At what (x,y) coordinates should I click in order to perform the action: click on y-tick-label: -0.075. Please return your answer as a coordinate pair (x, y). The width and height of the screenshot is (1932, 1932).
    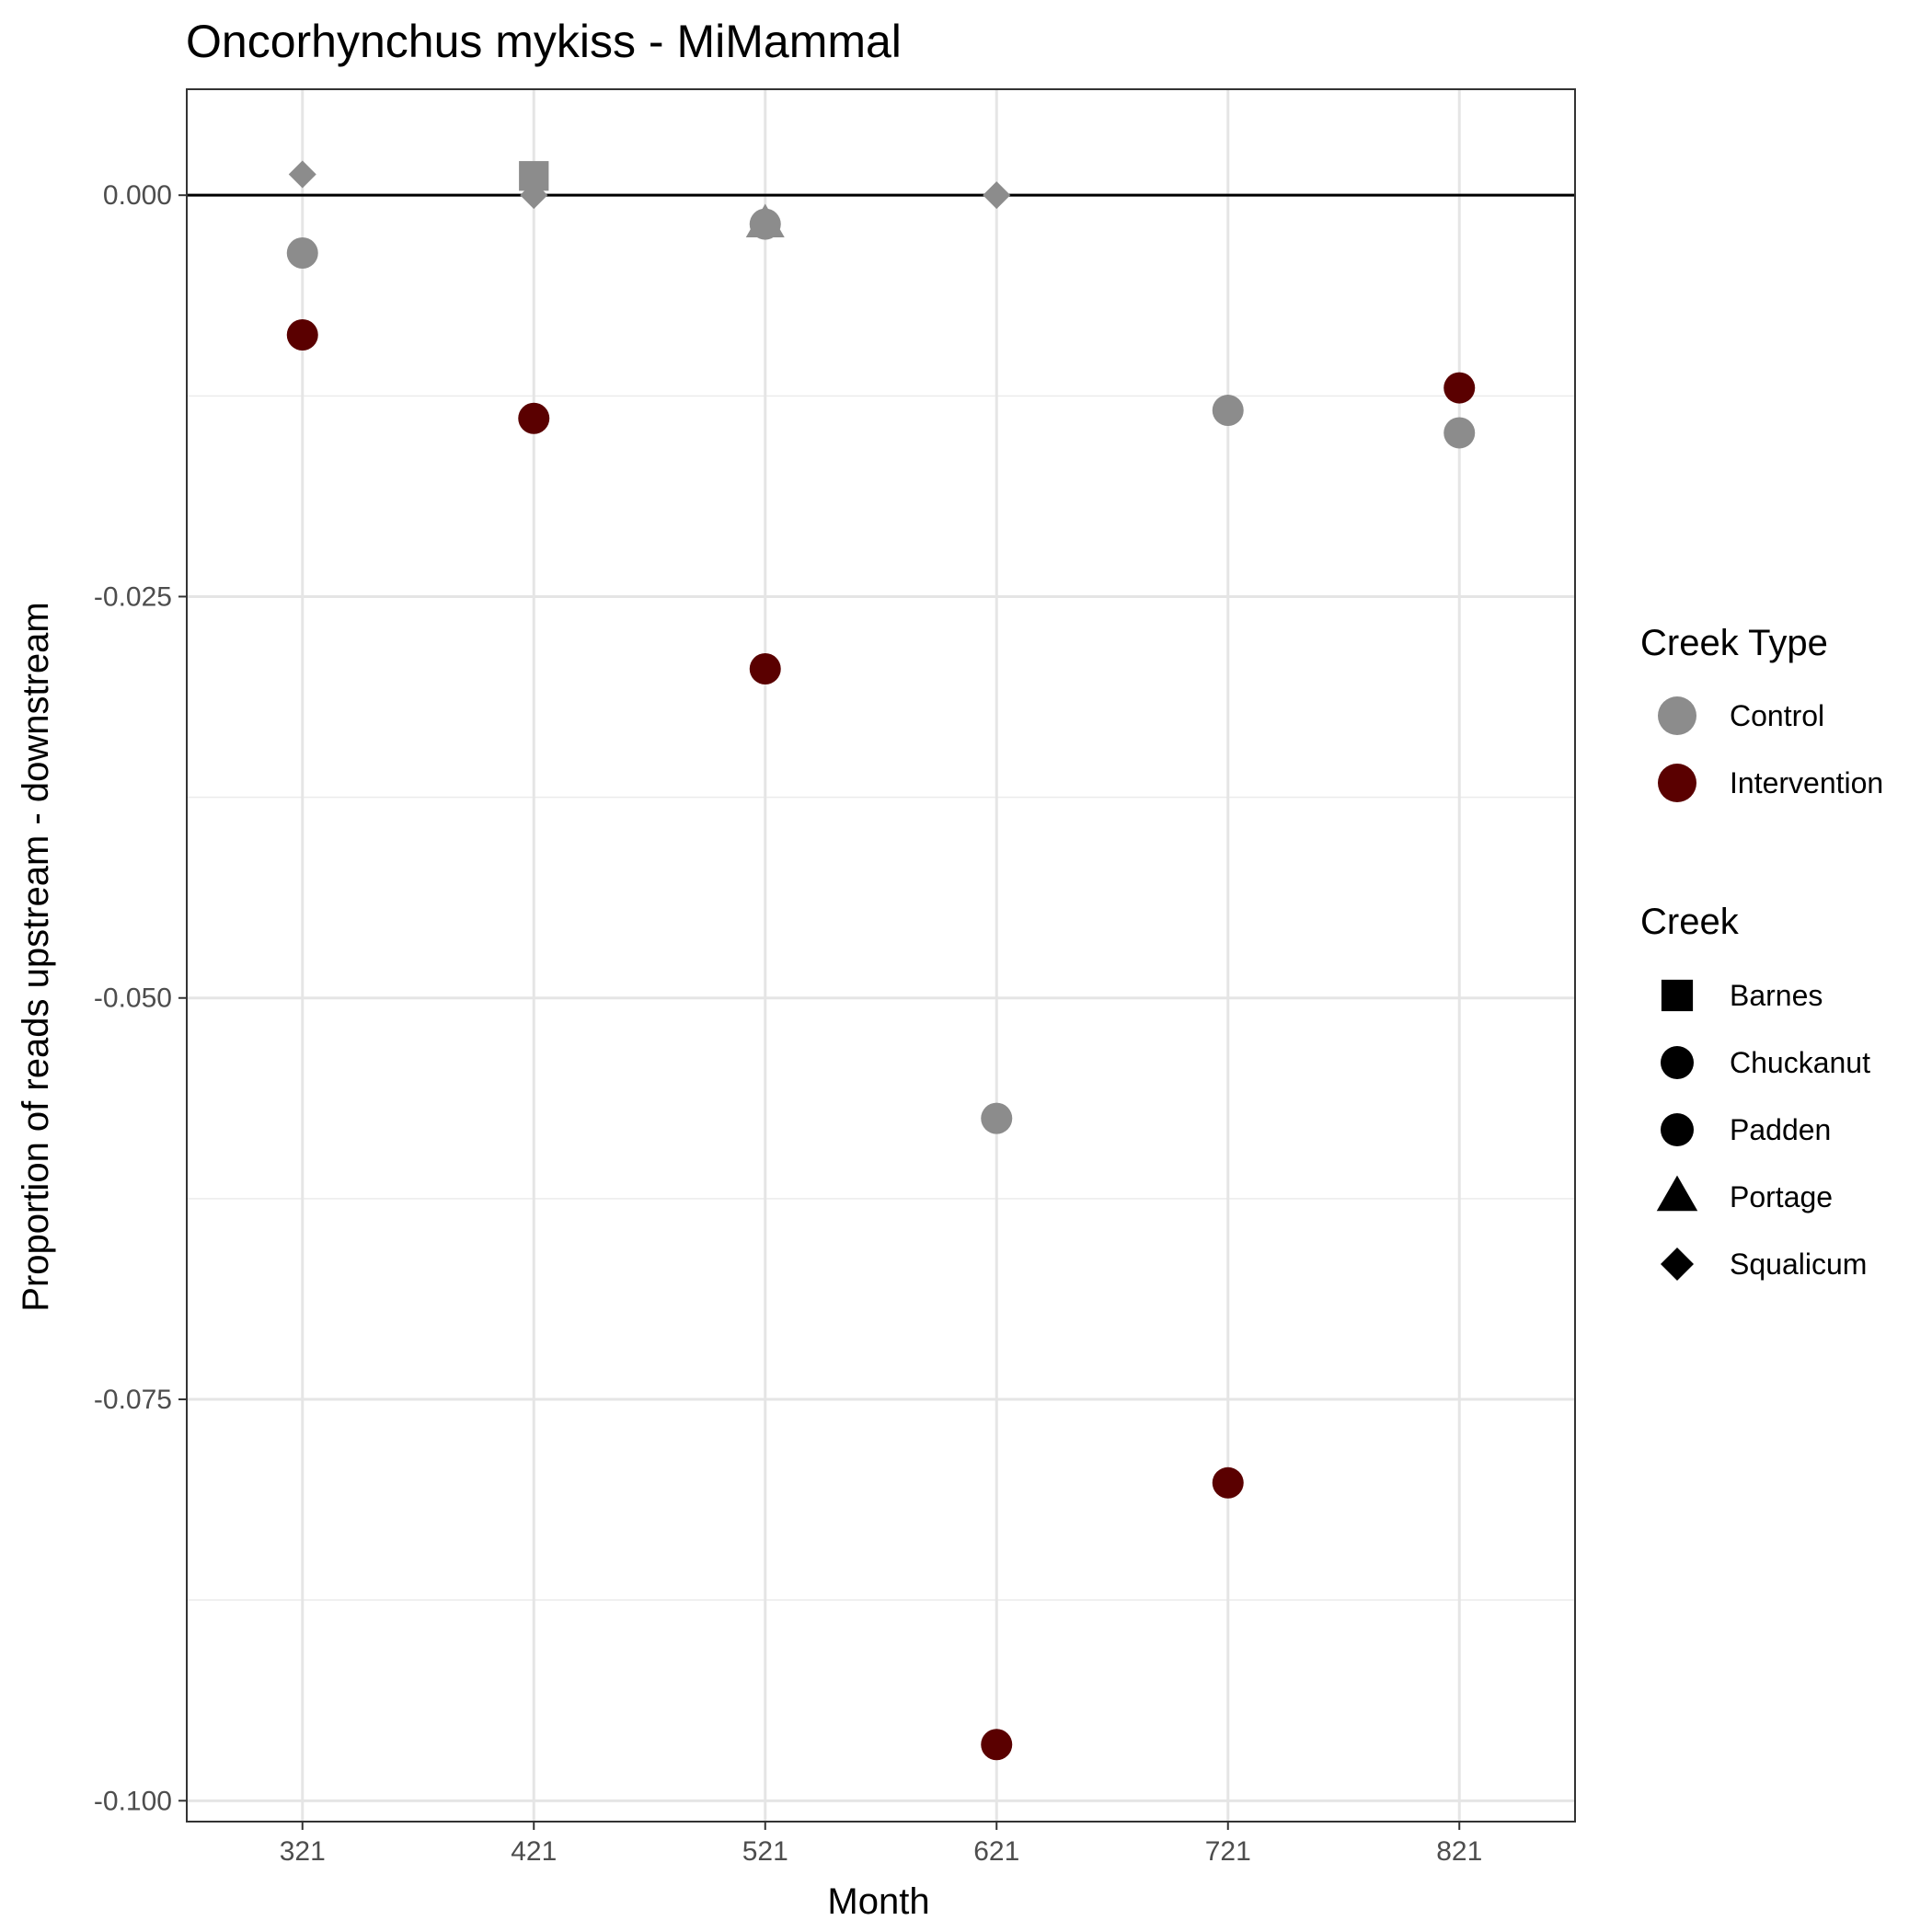
    Looking at the image, I should click on (133, 1400).